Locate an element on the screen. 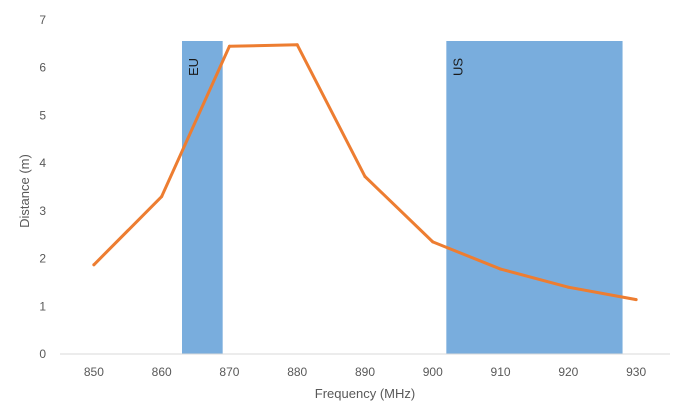 The height and width of the screenshot is (406, 678). y-tick-label: 5 is located at coordinates (42, 115).